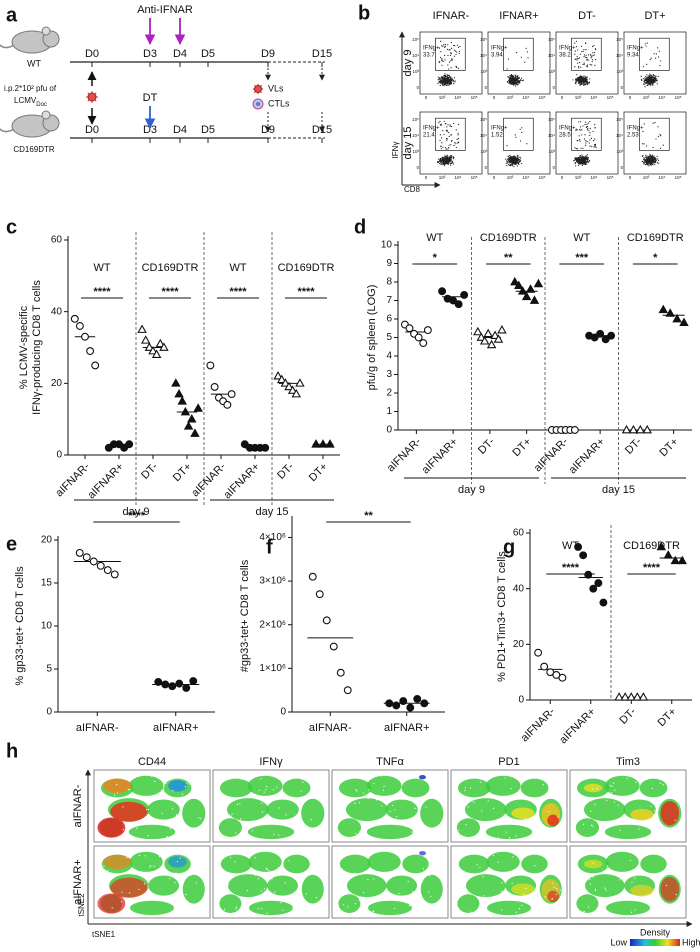 This screenshot has width=700, height=952. Describe the element at coordinates (412, 189) in the screenshot. I see `axis-label: CD8` at that location.